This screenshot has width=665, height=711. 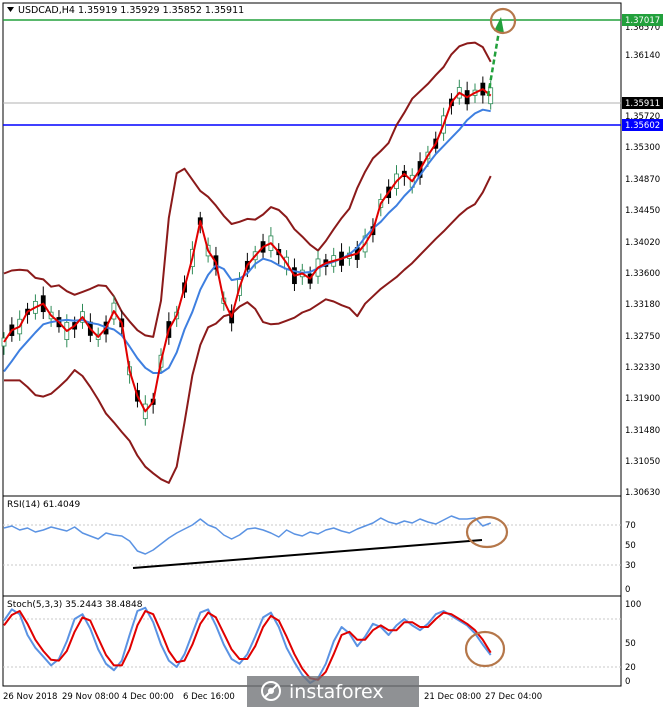 What do you see at coordinates (630, 668) in the screenshot?
I see `stoch-tick: 20` at bounding box center [630, 668].